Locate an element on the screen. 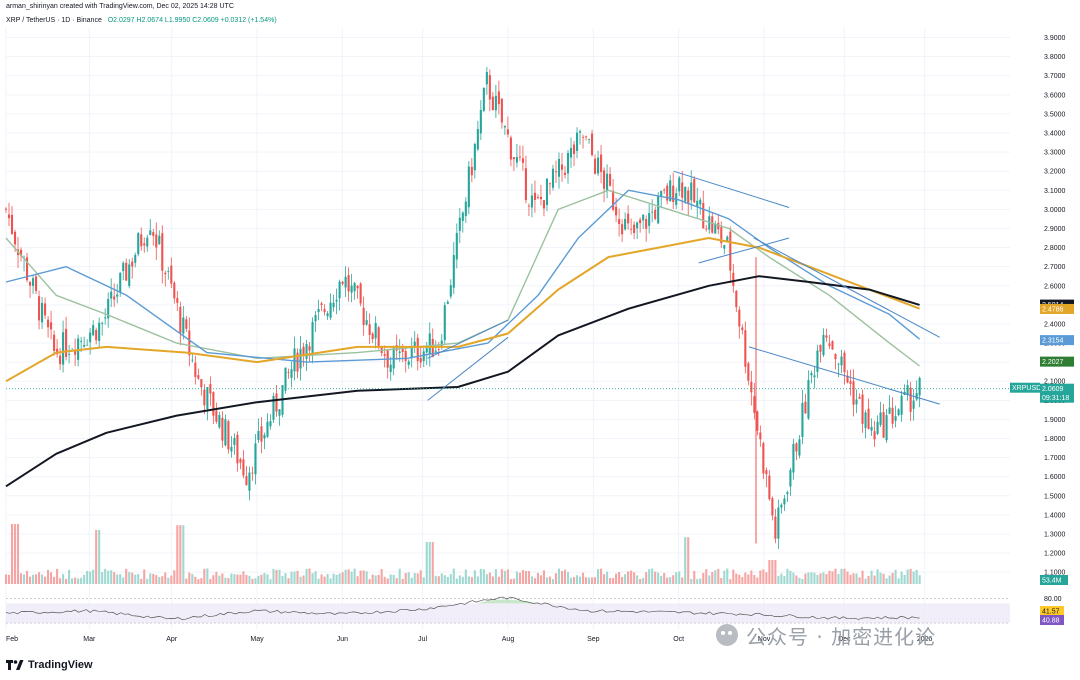 The image size is (1080, 680). price-label: 2.4786 is located at coordinates (1053, 309).